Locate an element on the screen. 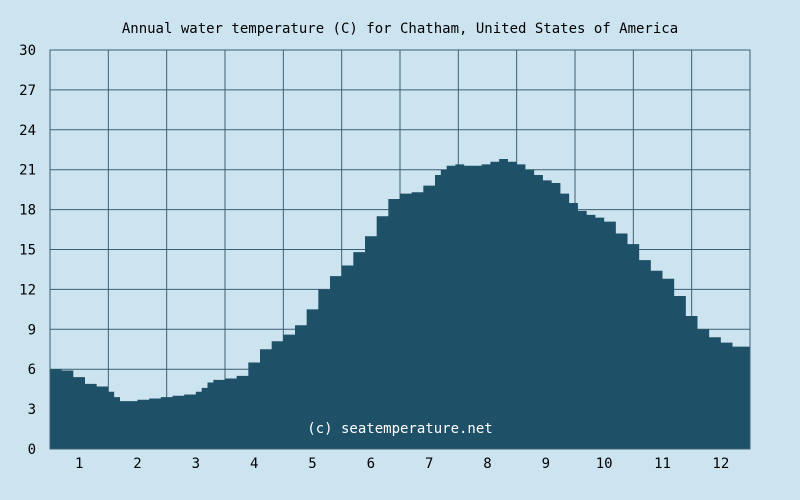 This screenshot has height=500, width=800. y-tick-label: 18 is located at coordinates (27, 211).